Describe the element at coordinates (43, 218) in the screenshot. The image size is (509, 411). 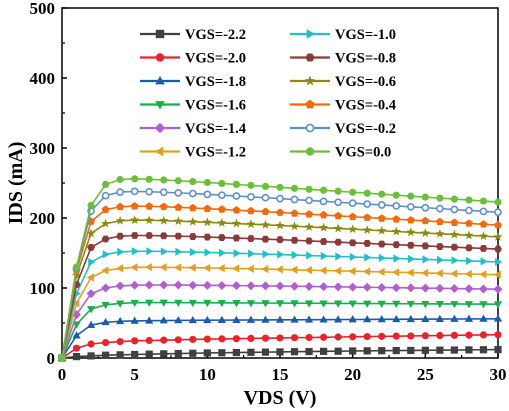
I see `y-tick-label: 200` at that location.